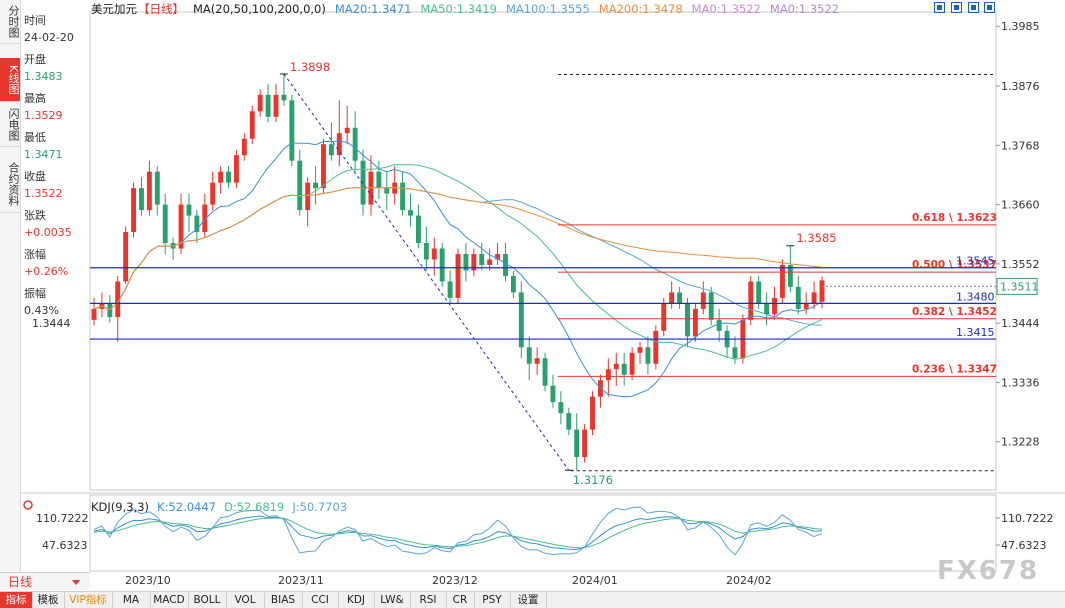  I want to click on ma-settings-label: MA(20,50,100,200,0,0), so click(259, 9).